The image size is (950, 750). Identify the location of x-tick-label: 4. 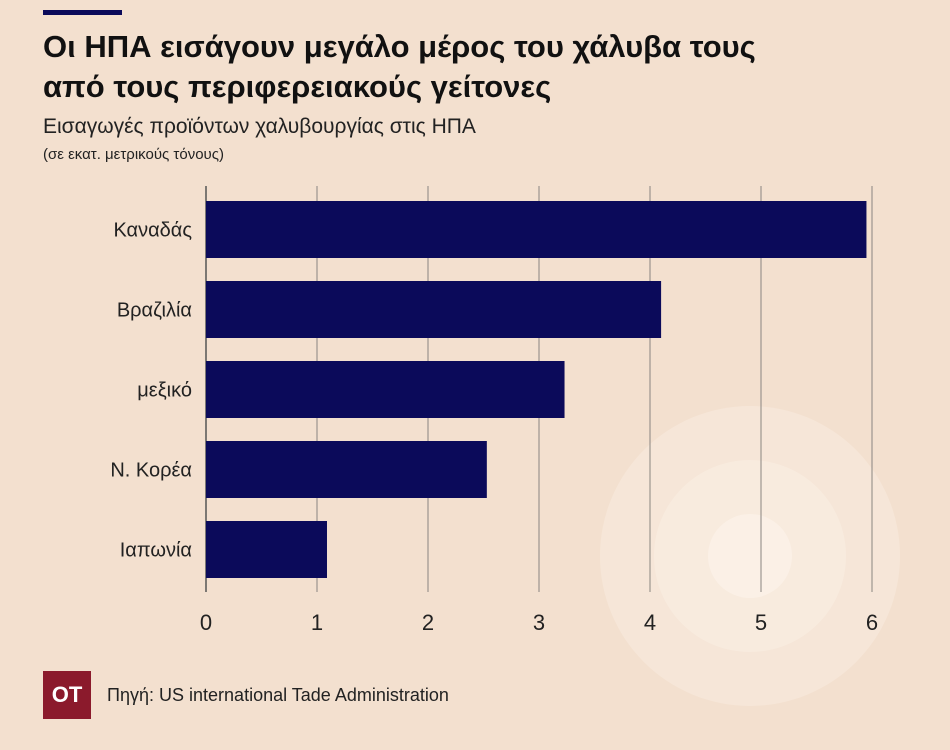
(650, 622).